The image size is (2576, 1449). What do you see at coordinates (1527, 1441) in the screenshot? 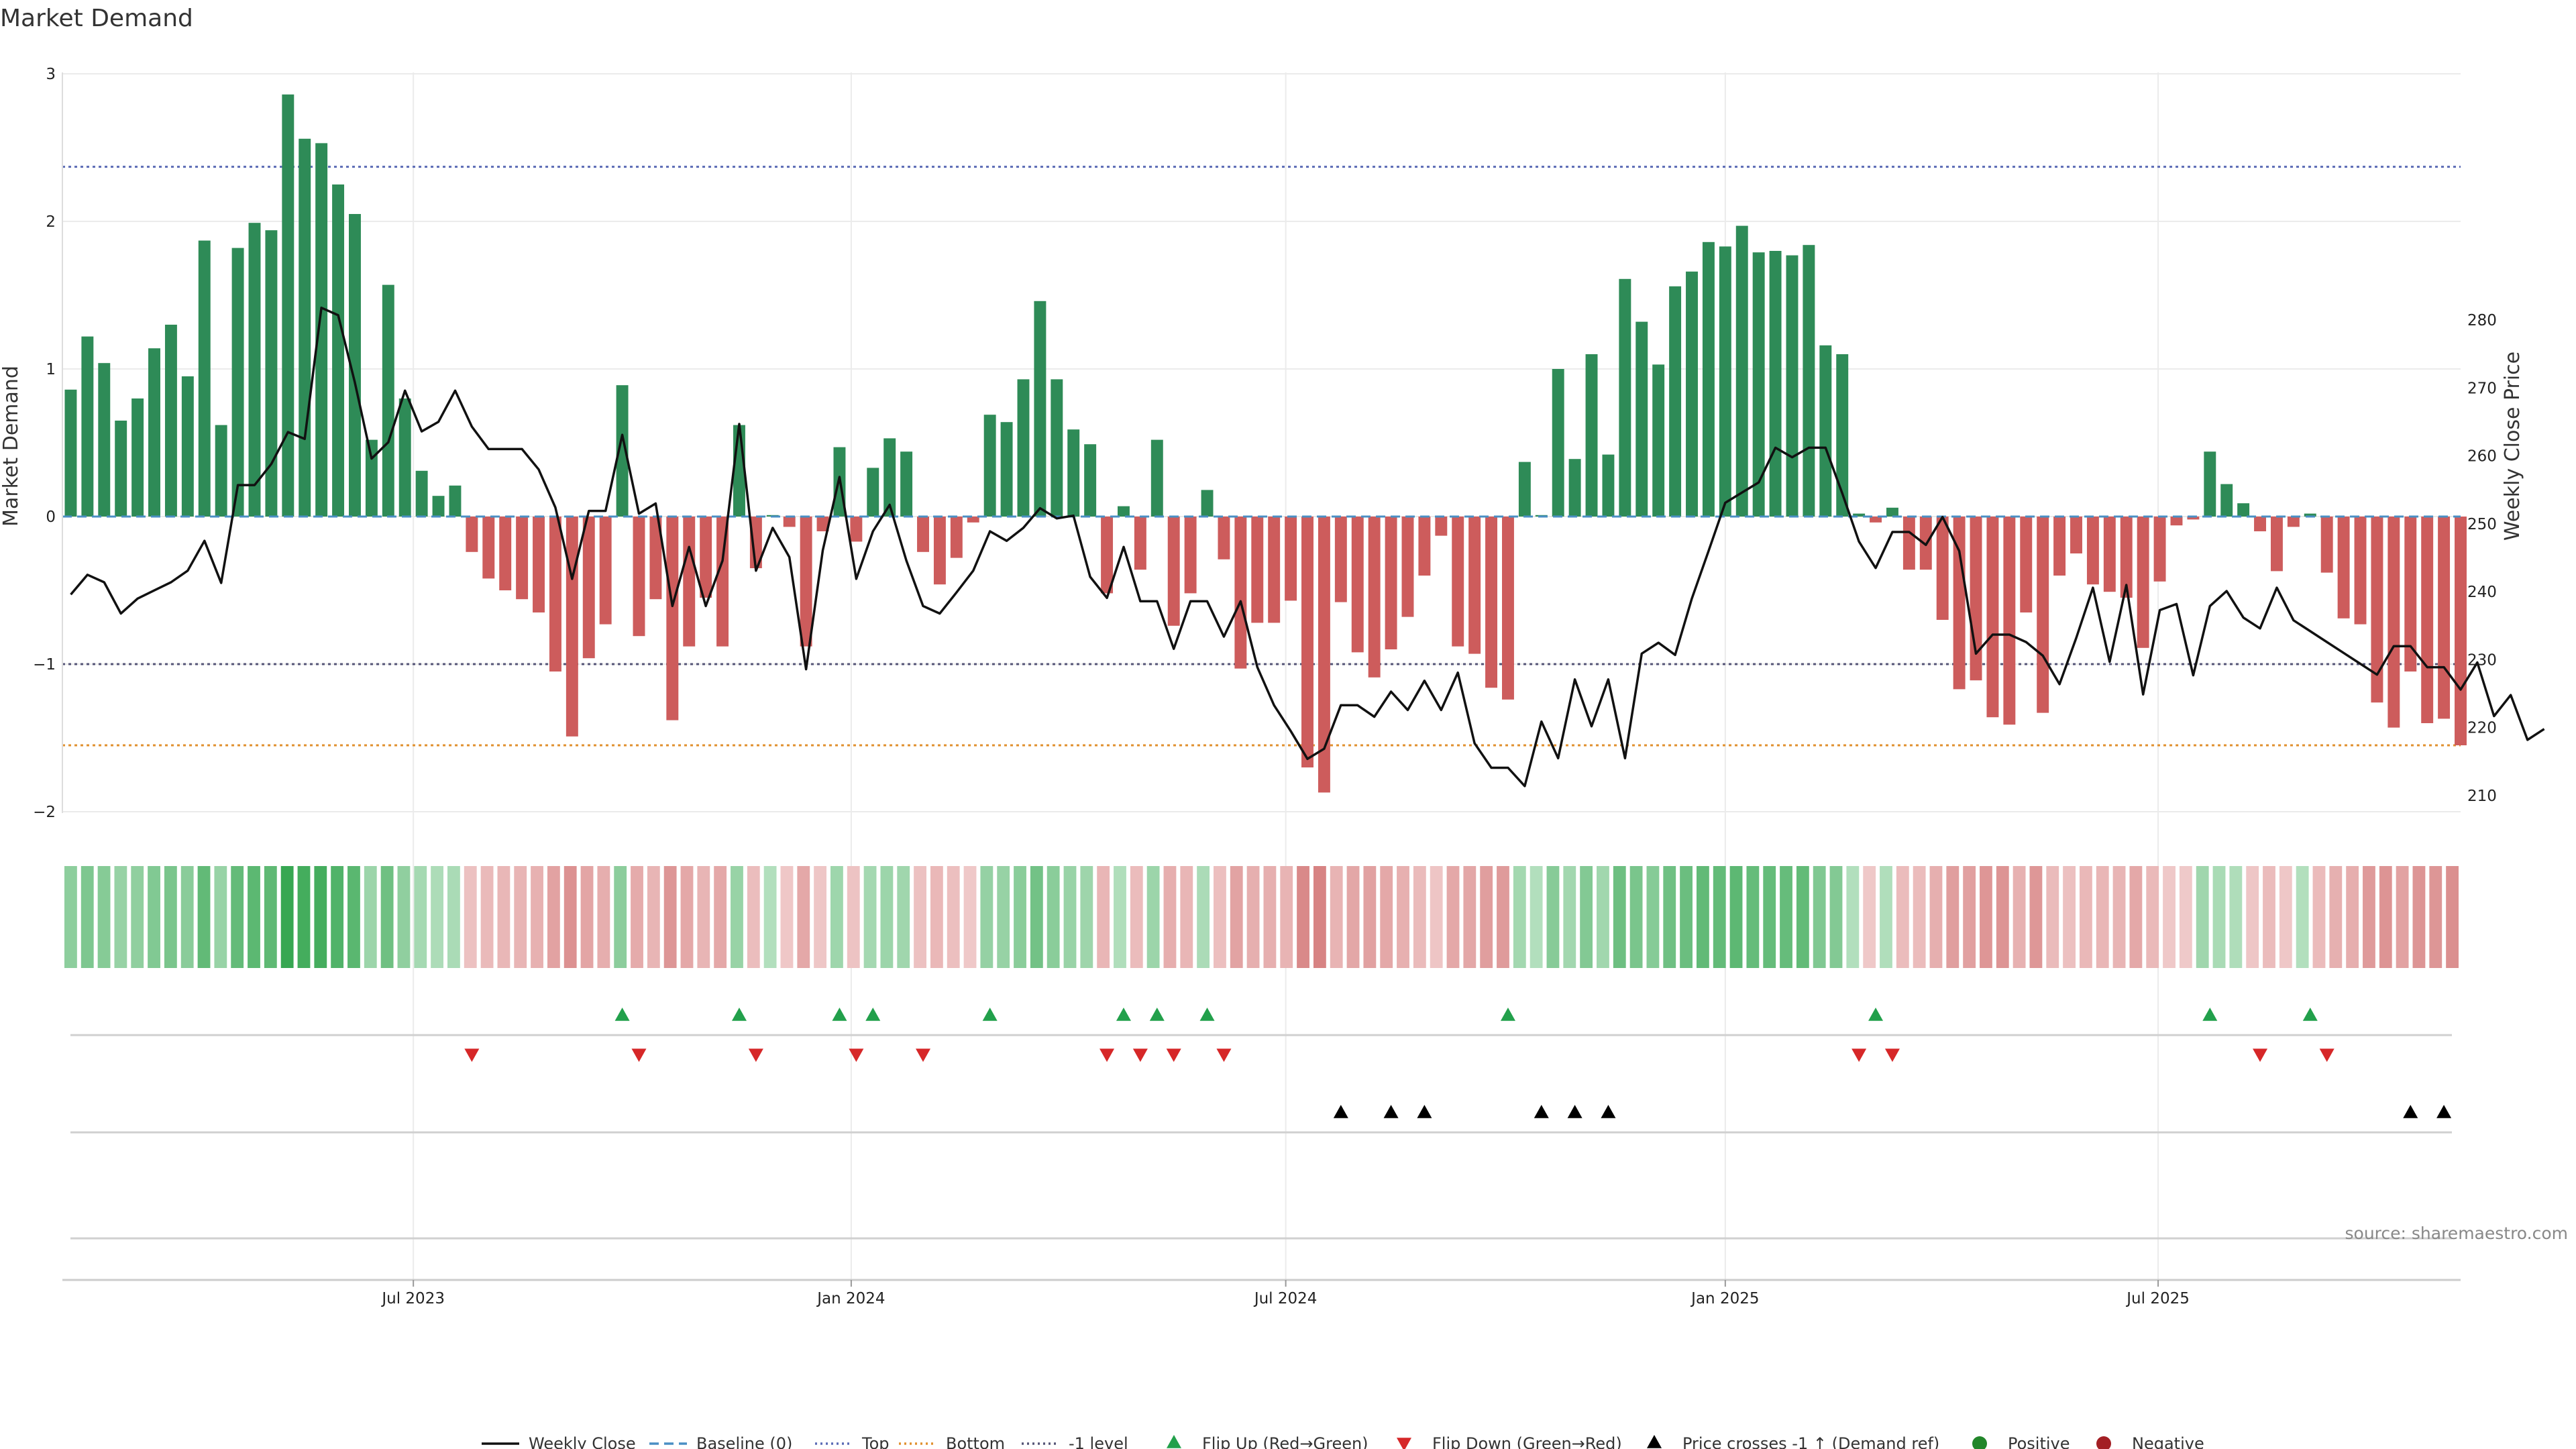
I see `legend-label: Flip Down (Green→Red)` at bounding box center [1527, 1441].